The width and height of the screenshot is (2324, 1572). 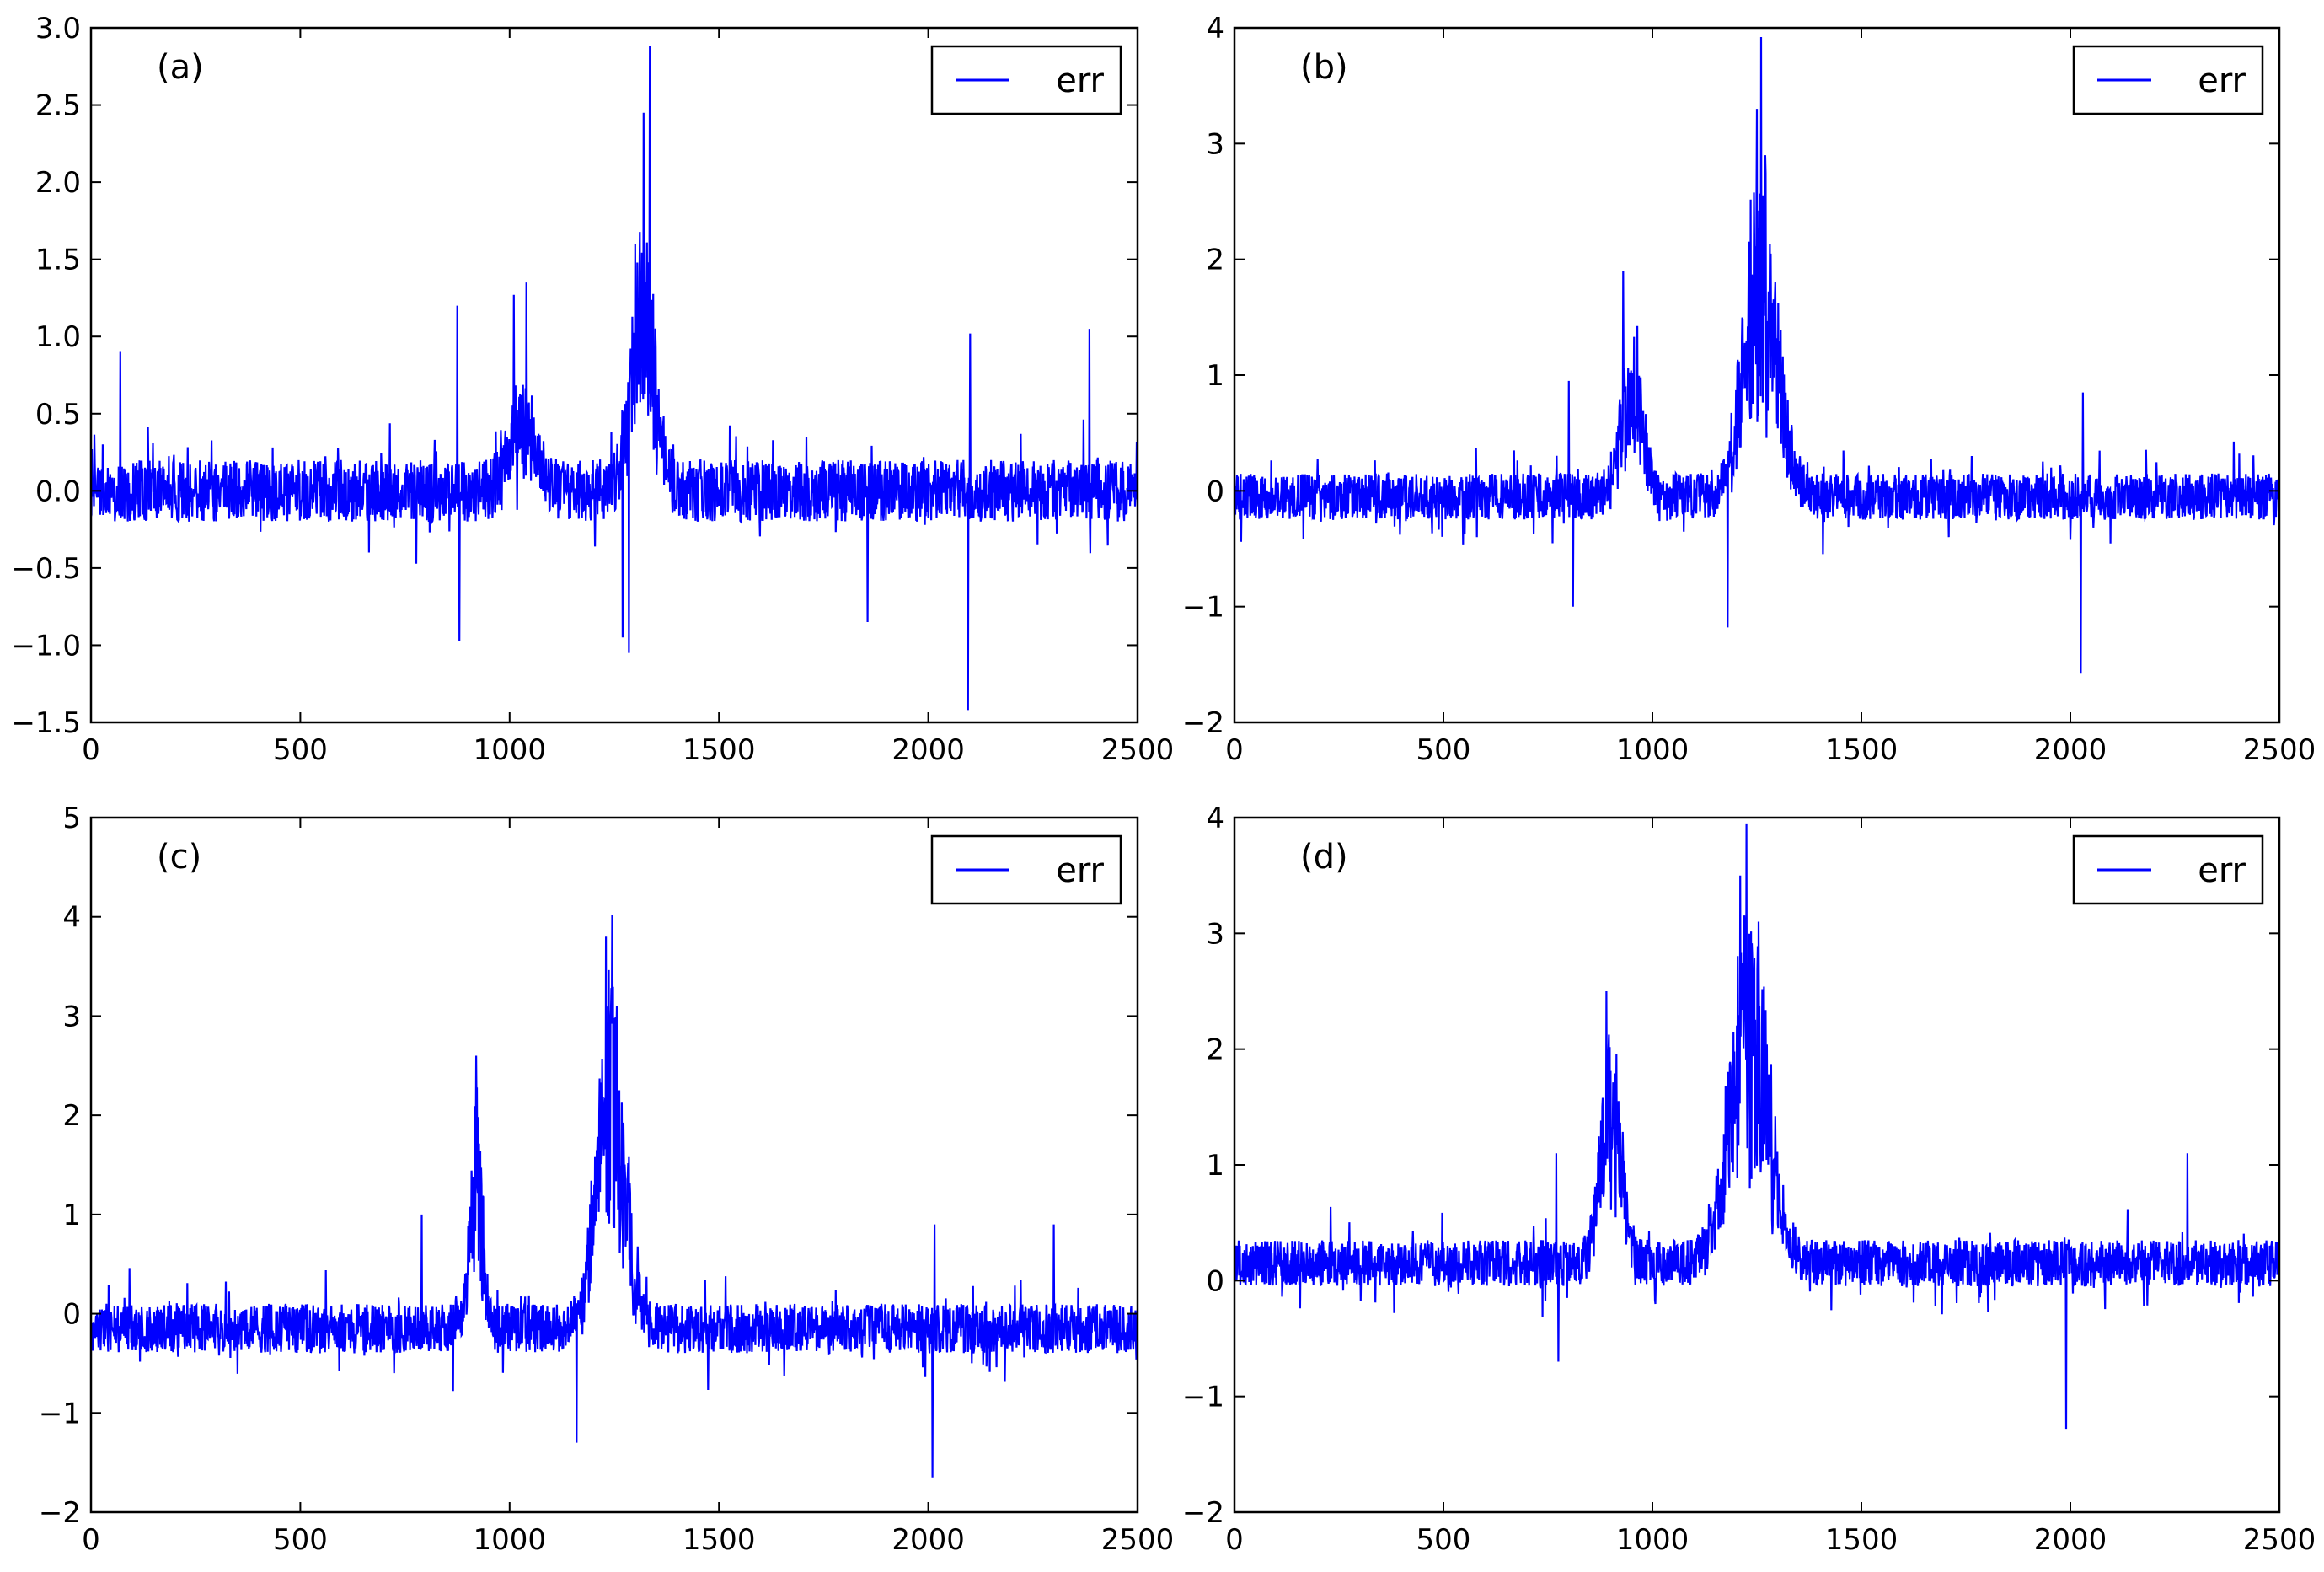 What do you see at coordinates (58, 106) in the screenshot?
I see `y-tick-label: 2.5` at bounding box center [58, 106].